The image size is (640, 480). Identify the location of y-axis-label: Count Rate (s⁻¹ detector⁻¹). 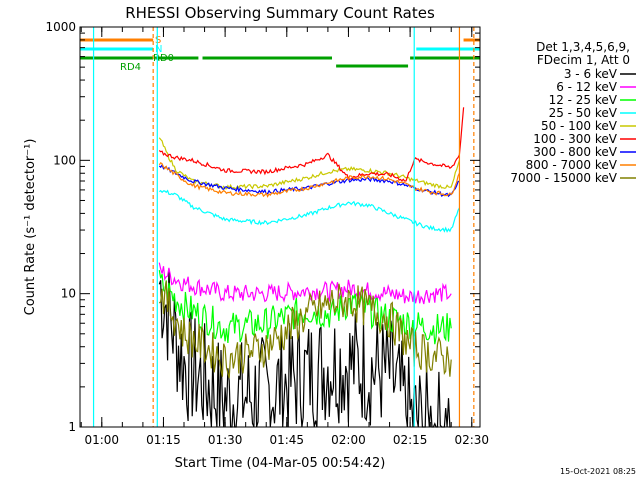
(30, 227).